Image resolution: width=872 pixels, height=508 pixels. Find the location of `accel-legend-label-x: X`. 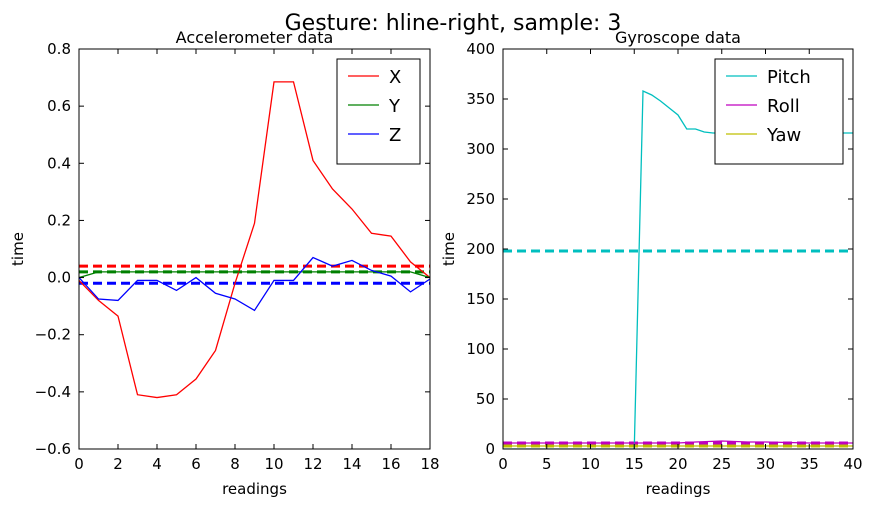

accel-legend-label-x: X is located at coordinates (395, 77).